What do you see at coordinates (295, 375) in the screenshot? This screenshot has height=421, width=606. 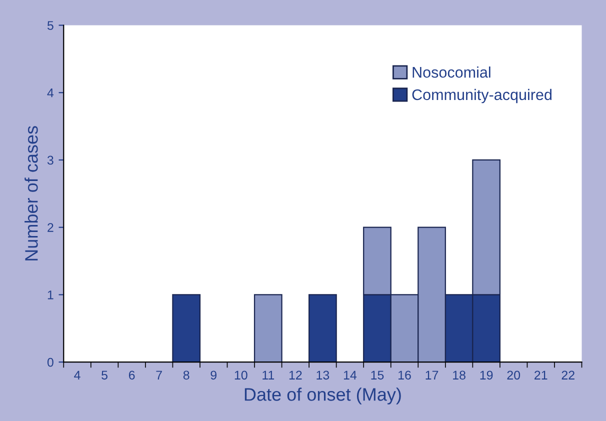 I see `x-tick-label: 12` at bounding box center [295, 375].